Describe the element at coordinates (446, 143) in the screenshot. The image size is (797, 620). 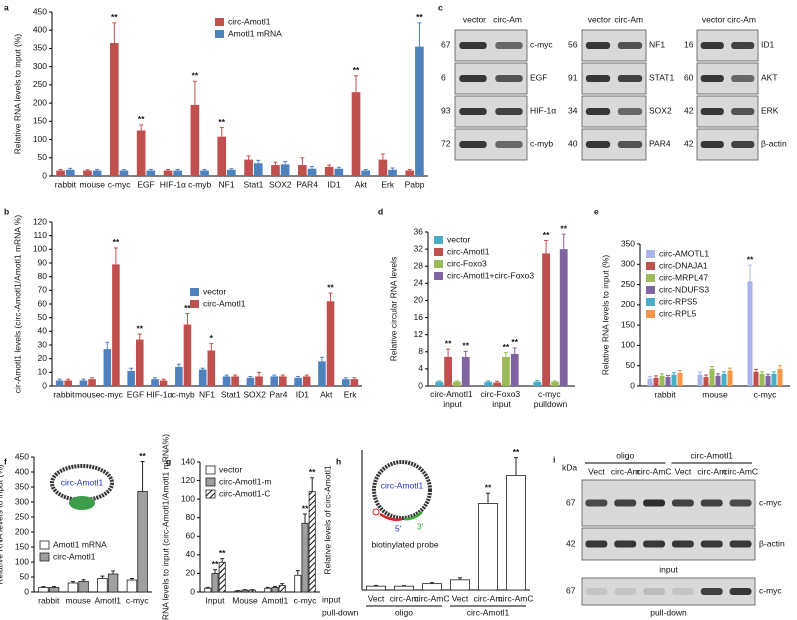
I see `marker-size: 72` at that location.